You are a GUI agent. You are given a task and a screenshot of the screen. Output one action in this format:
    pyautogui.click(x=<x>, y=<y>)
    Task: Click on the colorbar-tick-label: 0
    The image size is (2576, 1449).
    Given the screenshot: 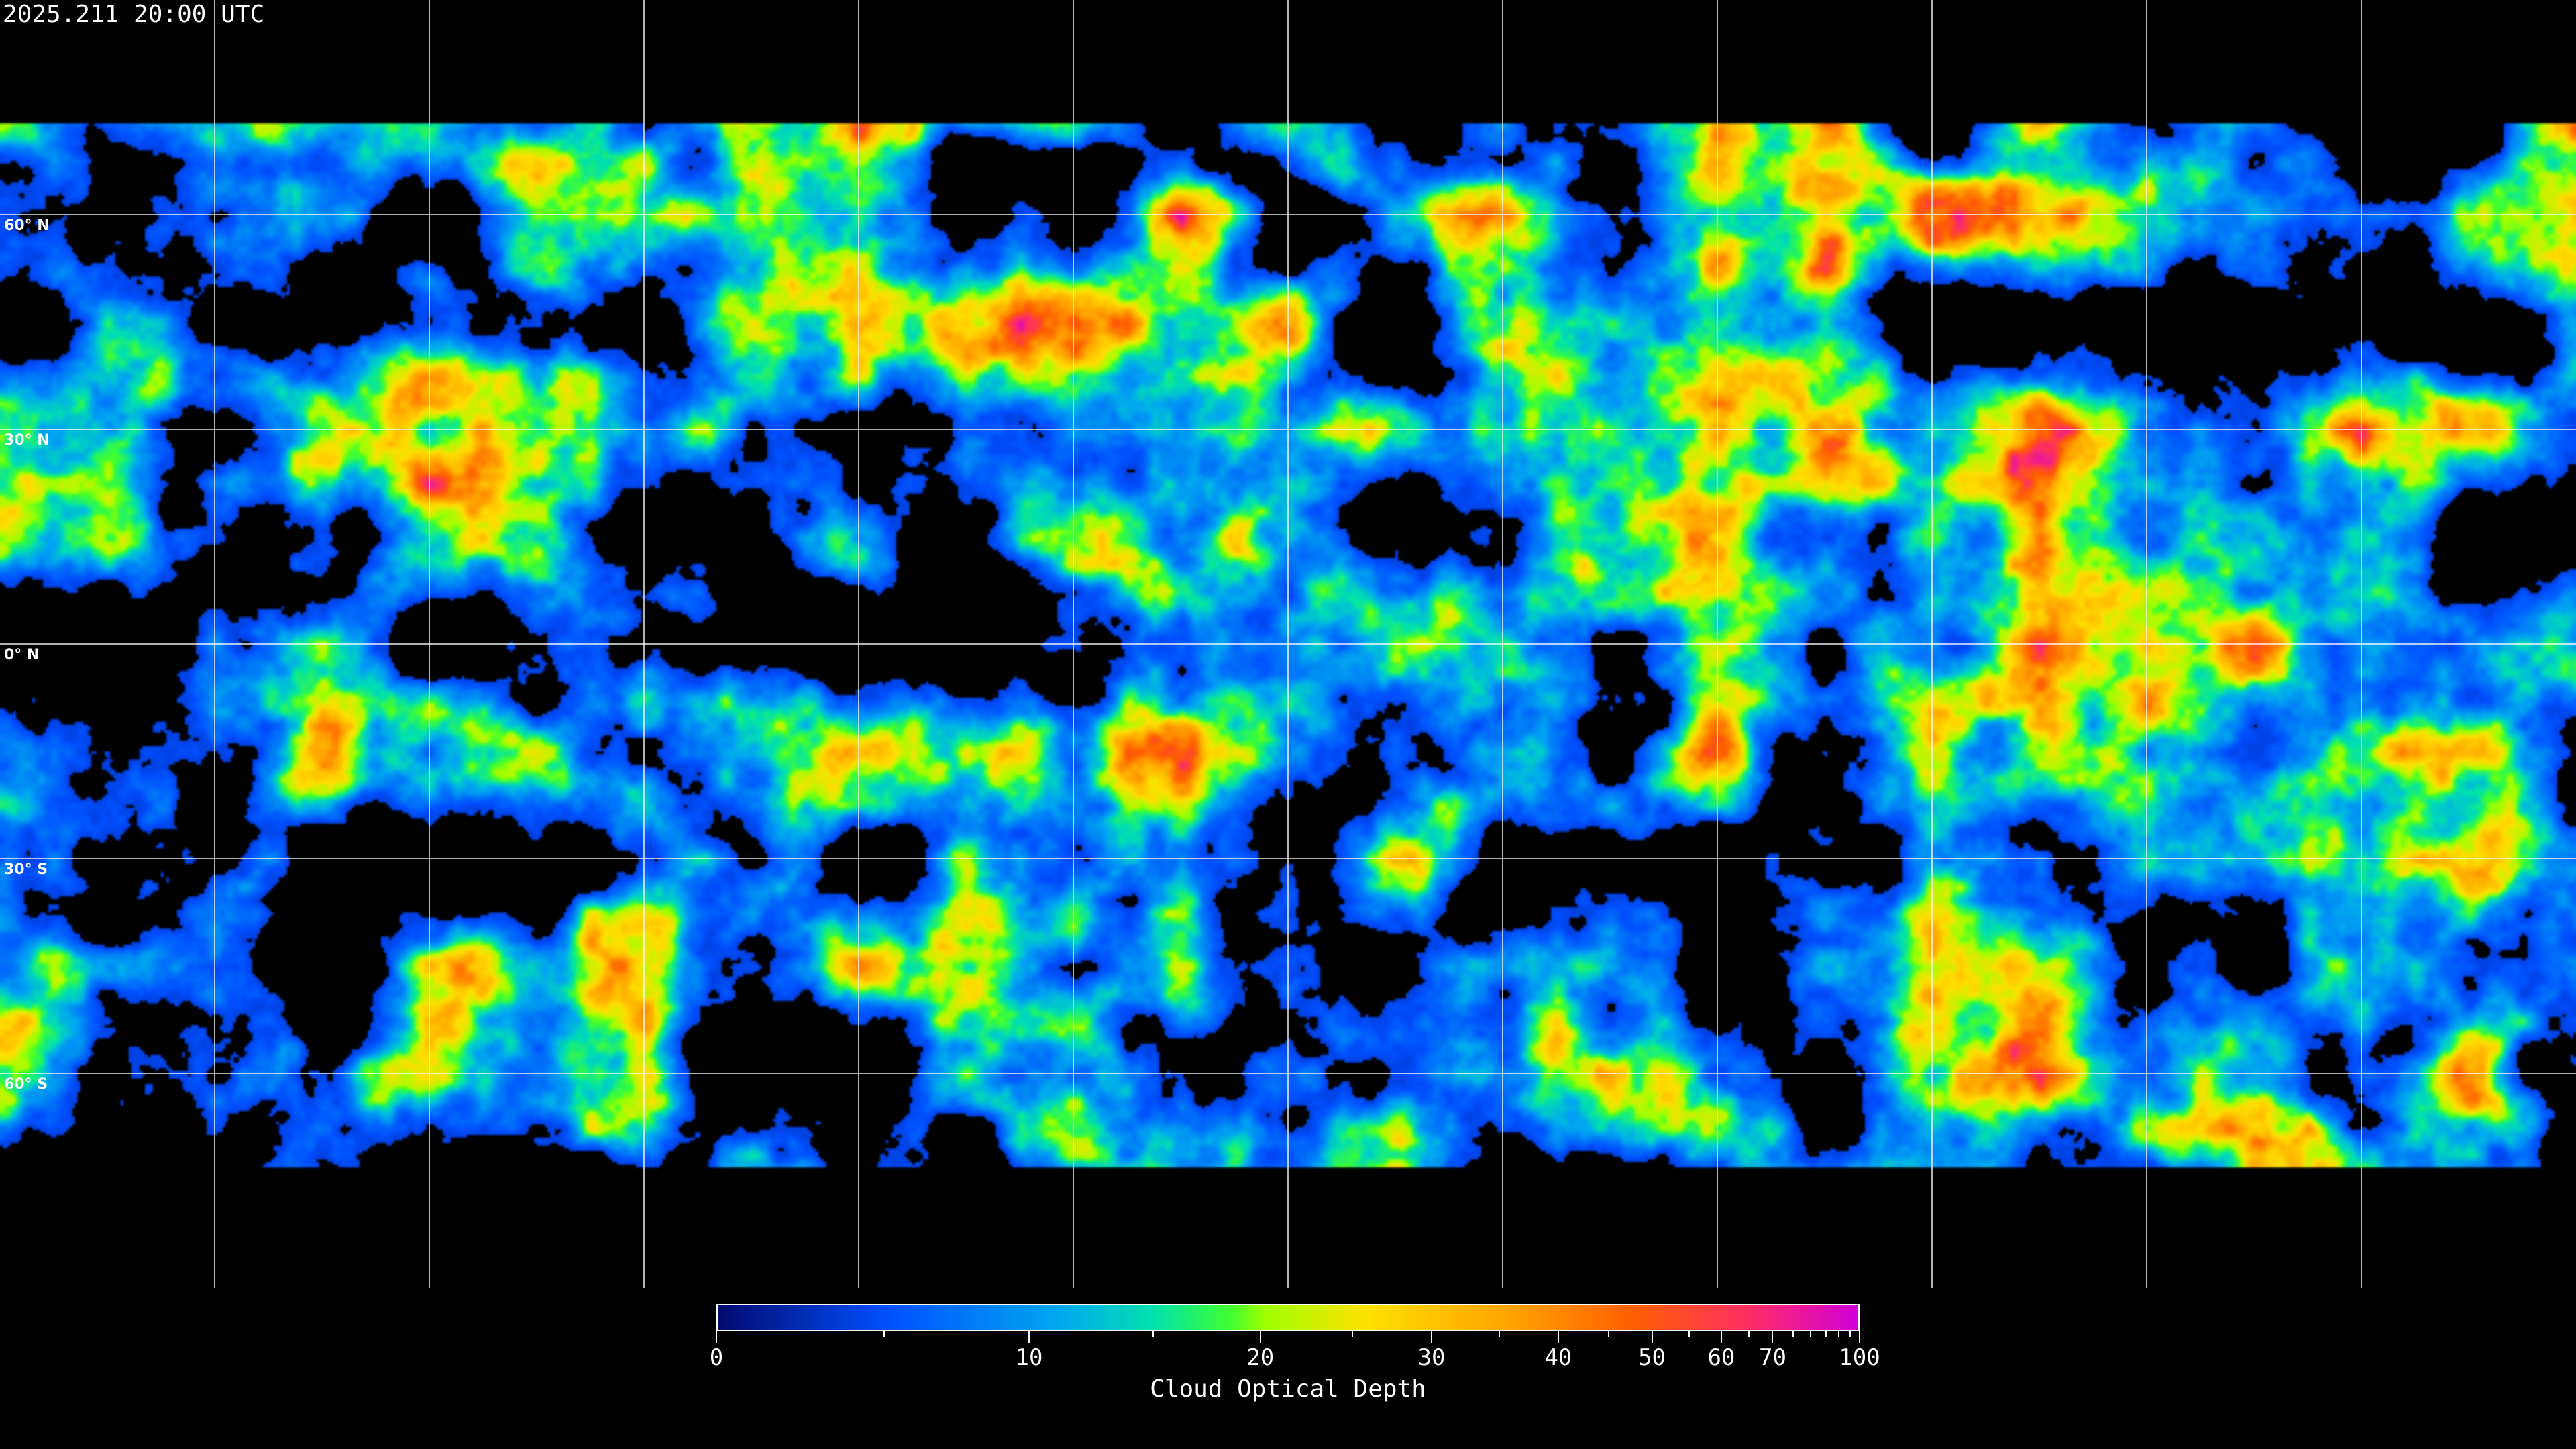 What is the action you would take?
    pyautogui.click(x=716, y=1357)
    